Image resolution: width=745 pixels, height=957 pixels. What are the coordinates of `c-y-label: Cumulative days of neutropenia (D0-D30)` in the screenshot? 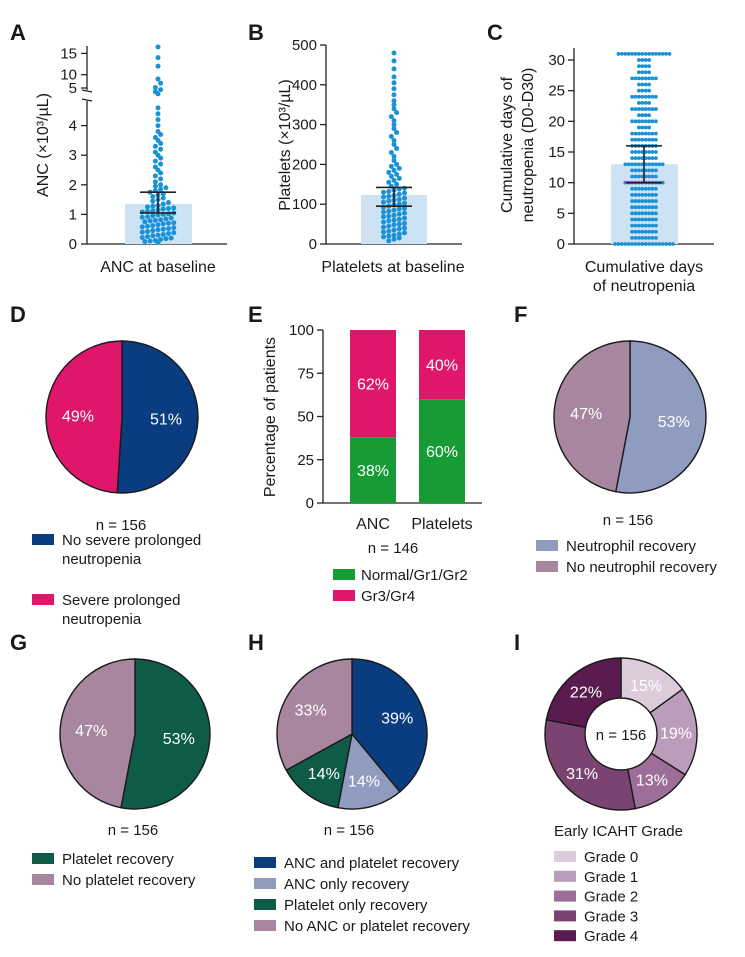 It's located at (518, 145).